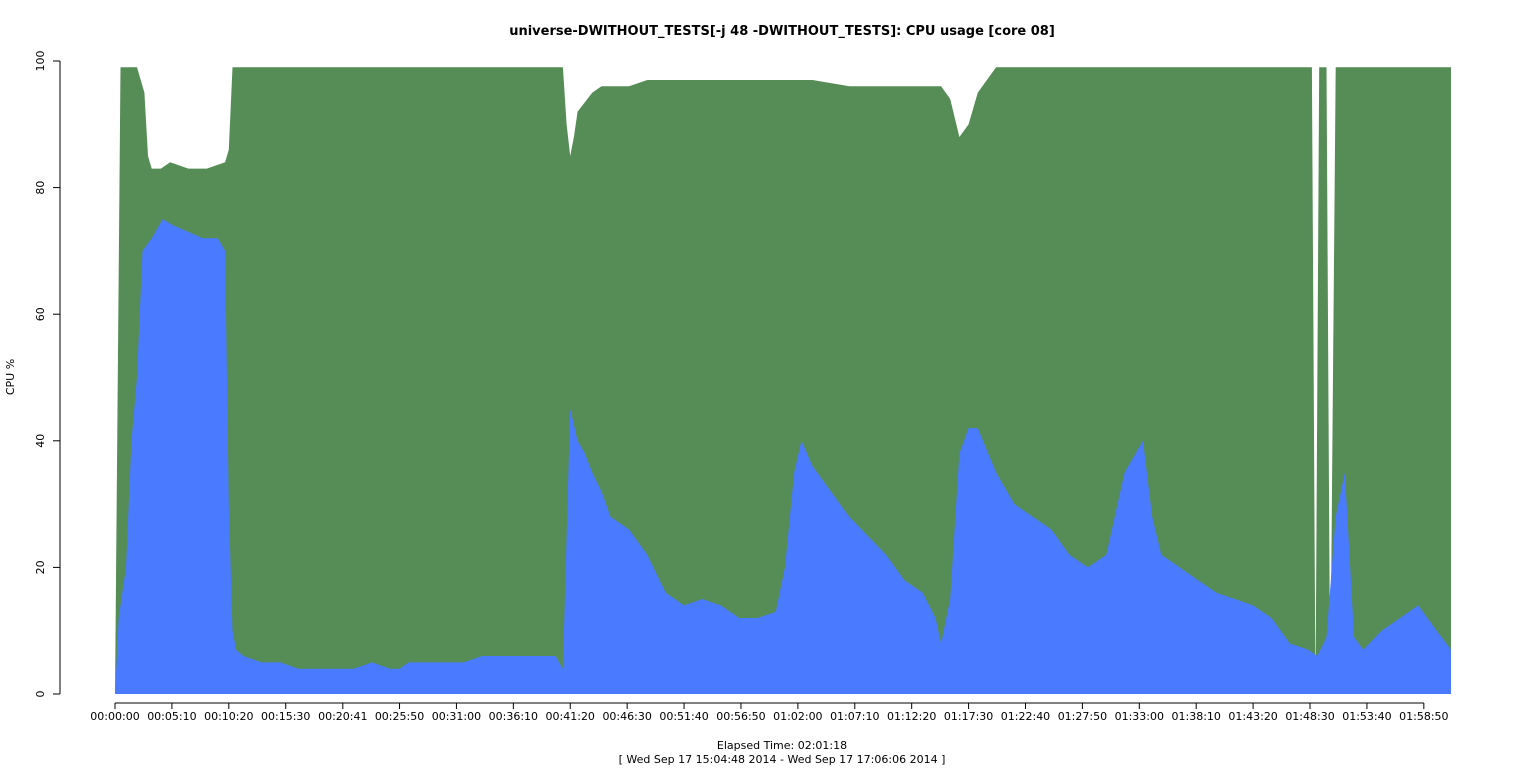  I want to click on x-tick-label: 01:53:40, so click(1366, 716).